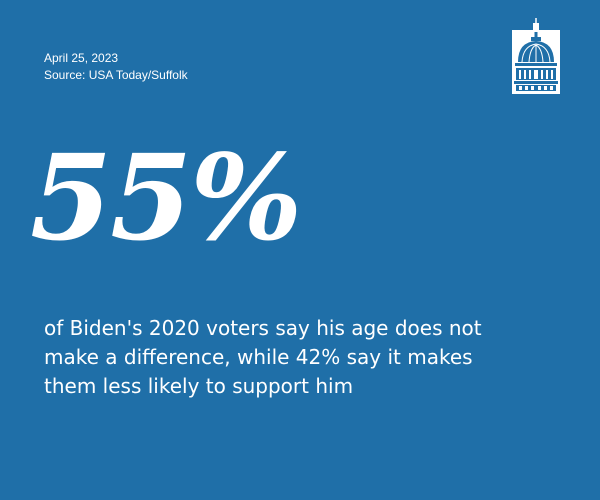 The height and width of the screenshot is (500, 600). Describe the element at coordinates (116, 75) in the screenshot. I see `source-text: Source: USA Today/Suffolk` at that location.